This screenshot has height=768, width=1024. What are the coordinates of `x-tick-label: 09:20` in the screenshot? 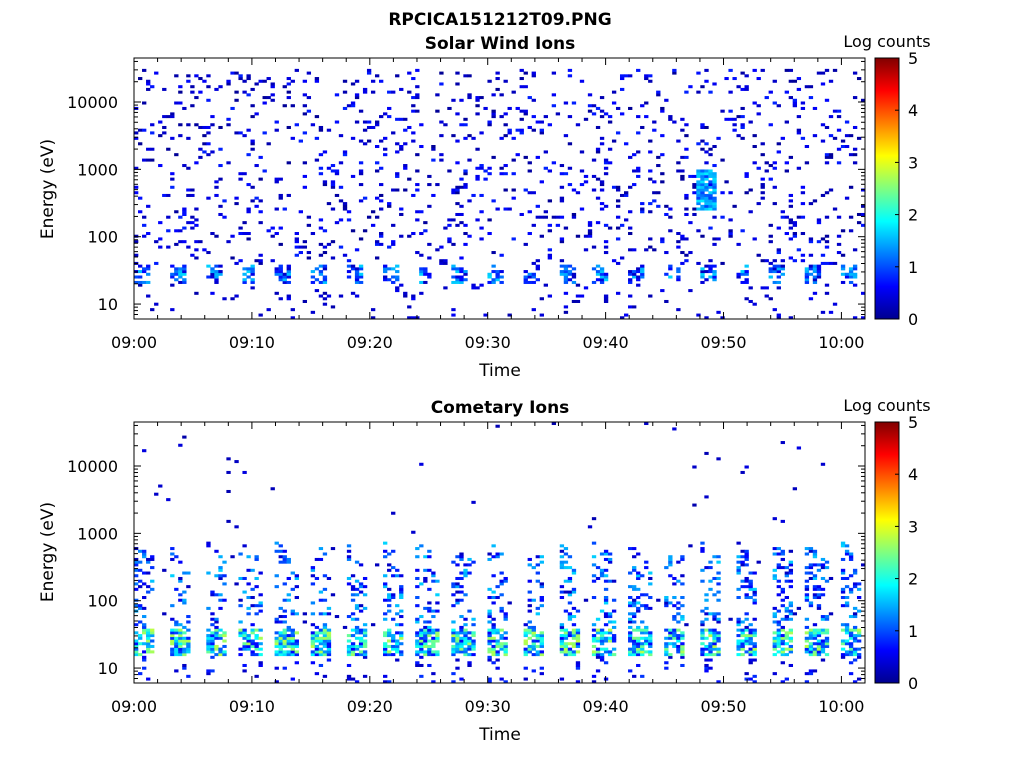 It's located at (370, 342).